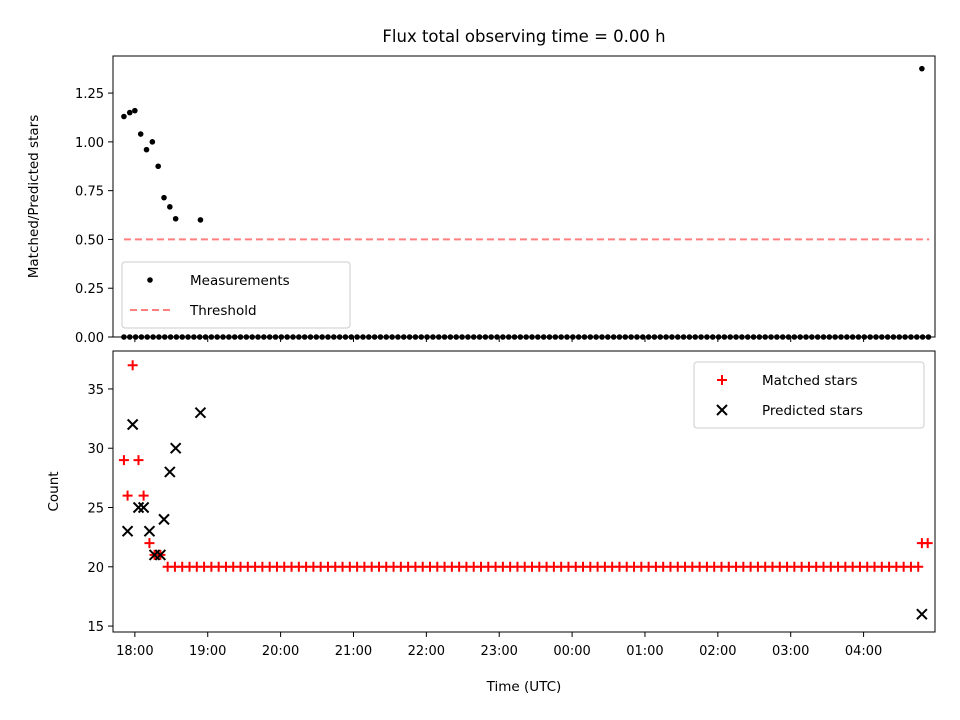 Image resolution: width=960 pixels, height=720 pixels. Describe the element at coordinates (95, 568) in the screenshot. I see `y-tick-label: 20` at that location.